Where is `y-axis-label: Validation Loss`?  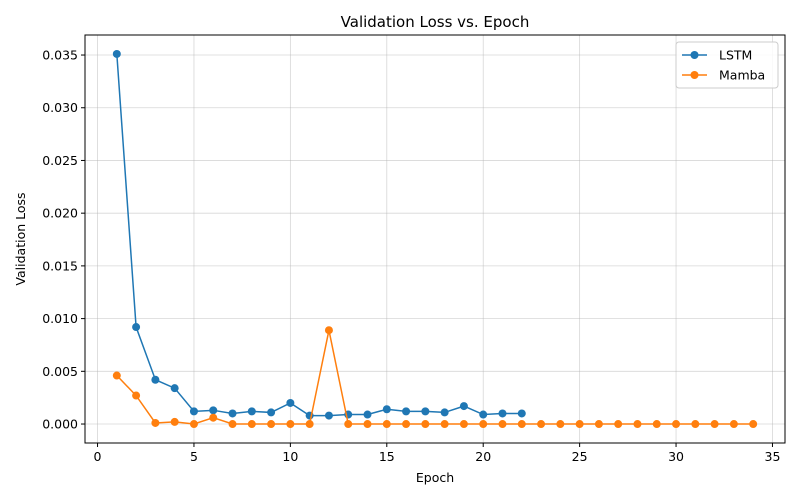
y-axis-label: Validation Loss is located at coordinates (20, 238).